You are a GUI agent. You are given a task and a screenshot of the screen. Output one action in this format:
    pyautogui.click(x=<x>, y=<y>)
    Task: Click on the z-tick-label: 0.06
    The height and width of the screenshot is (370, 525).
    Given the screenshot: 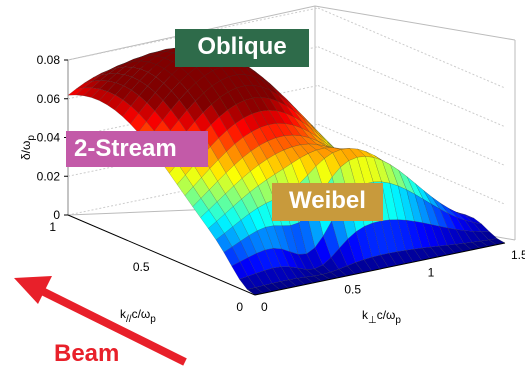 What is the action you would take?
    pyautogui.click(x=49, y=99)
    